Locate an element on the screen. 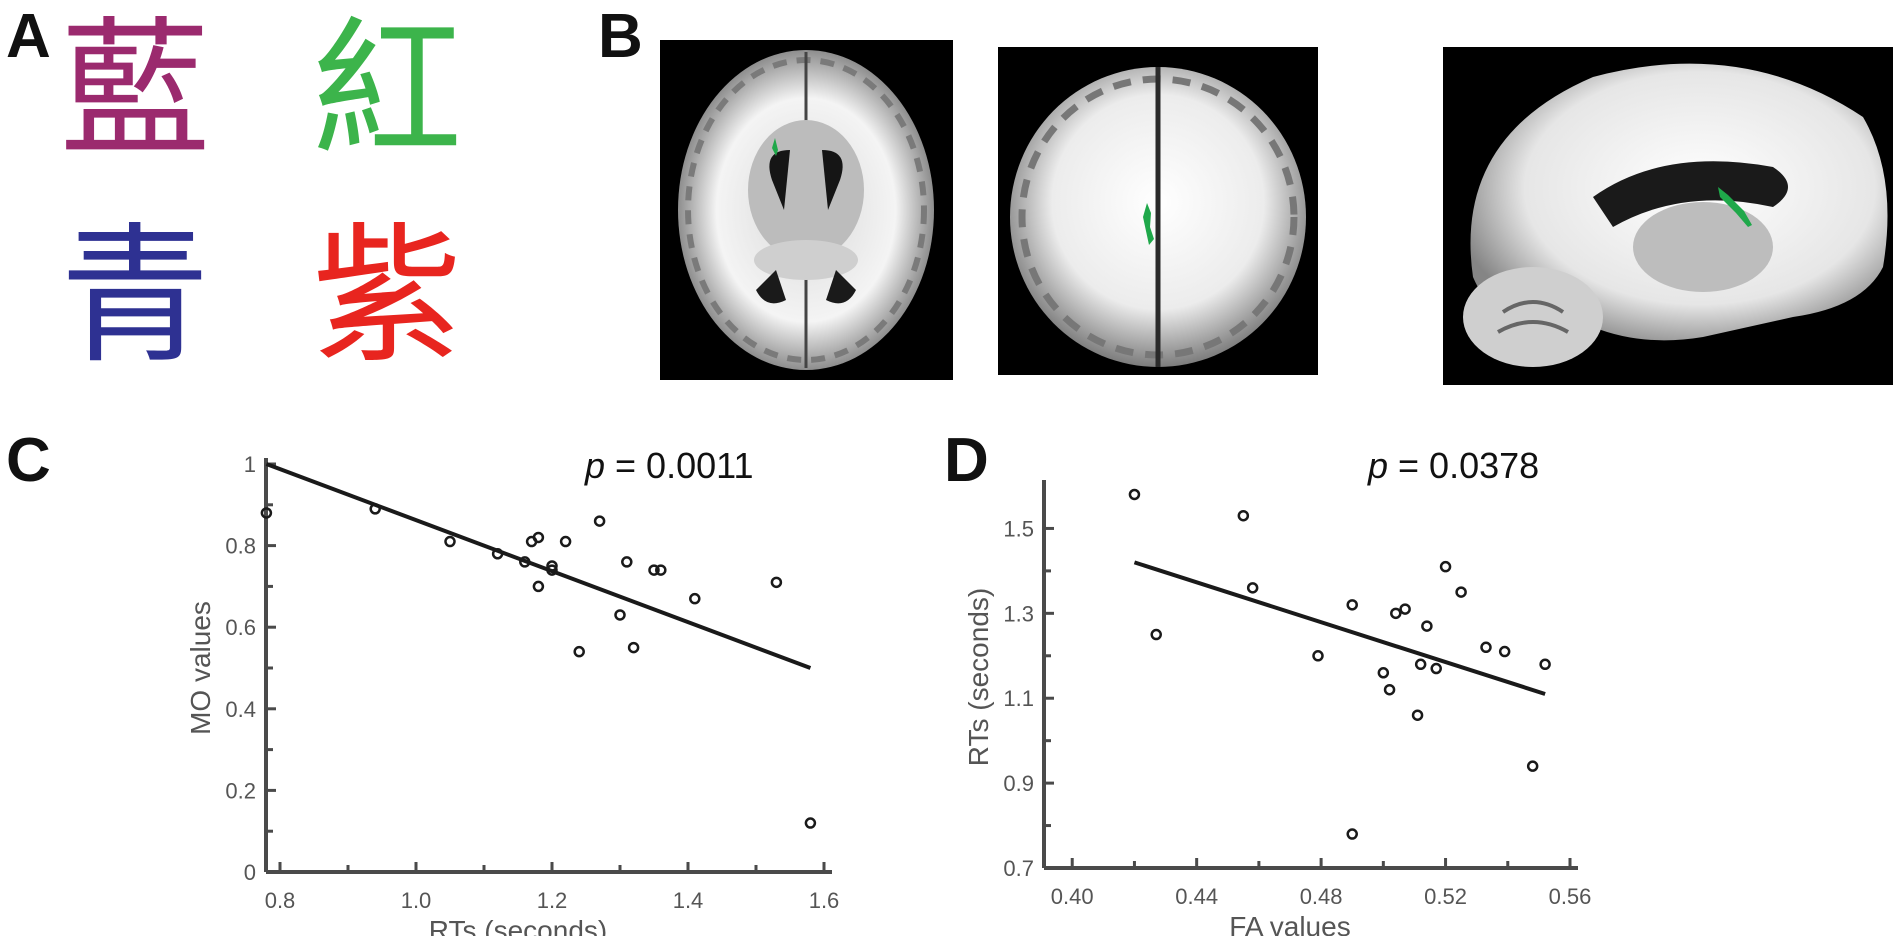  y-tick-label: 1 is located at coordinates (250, 464).